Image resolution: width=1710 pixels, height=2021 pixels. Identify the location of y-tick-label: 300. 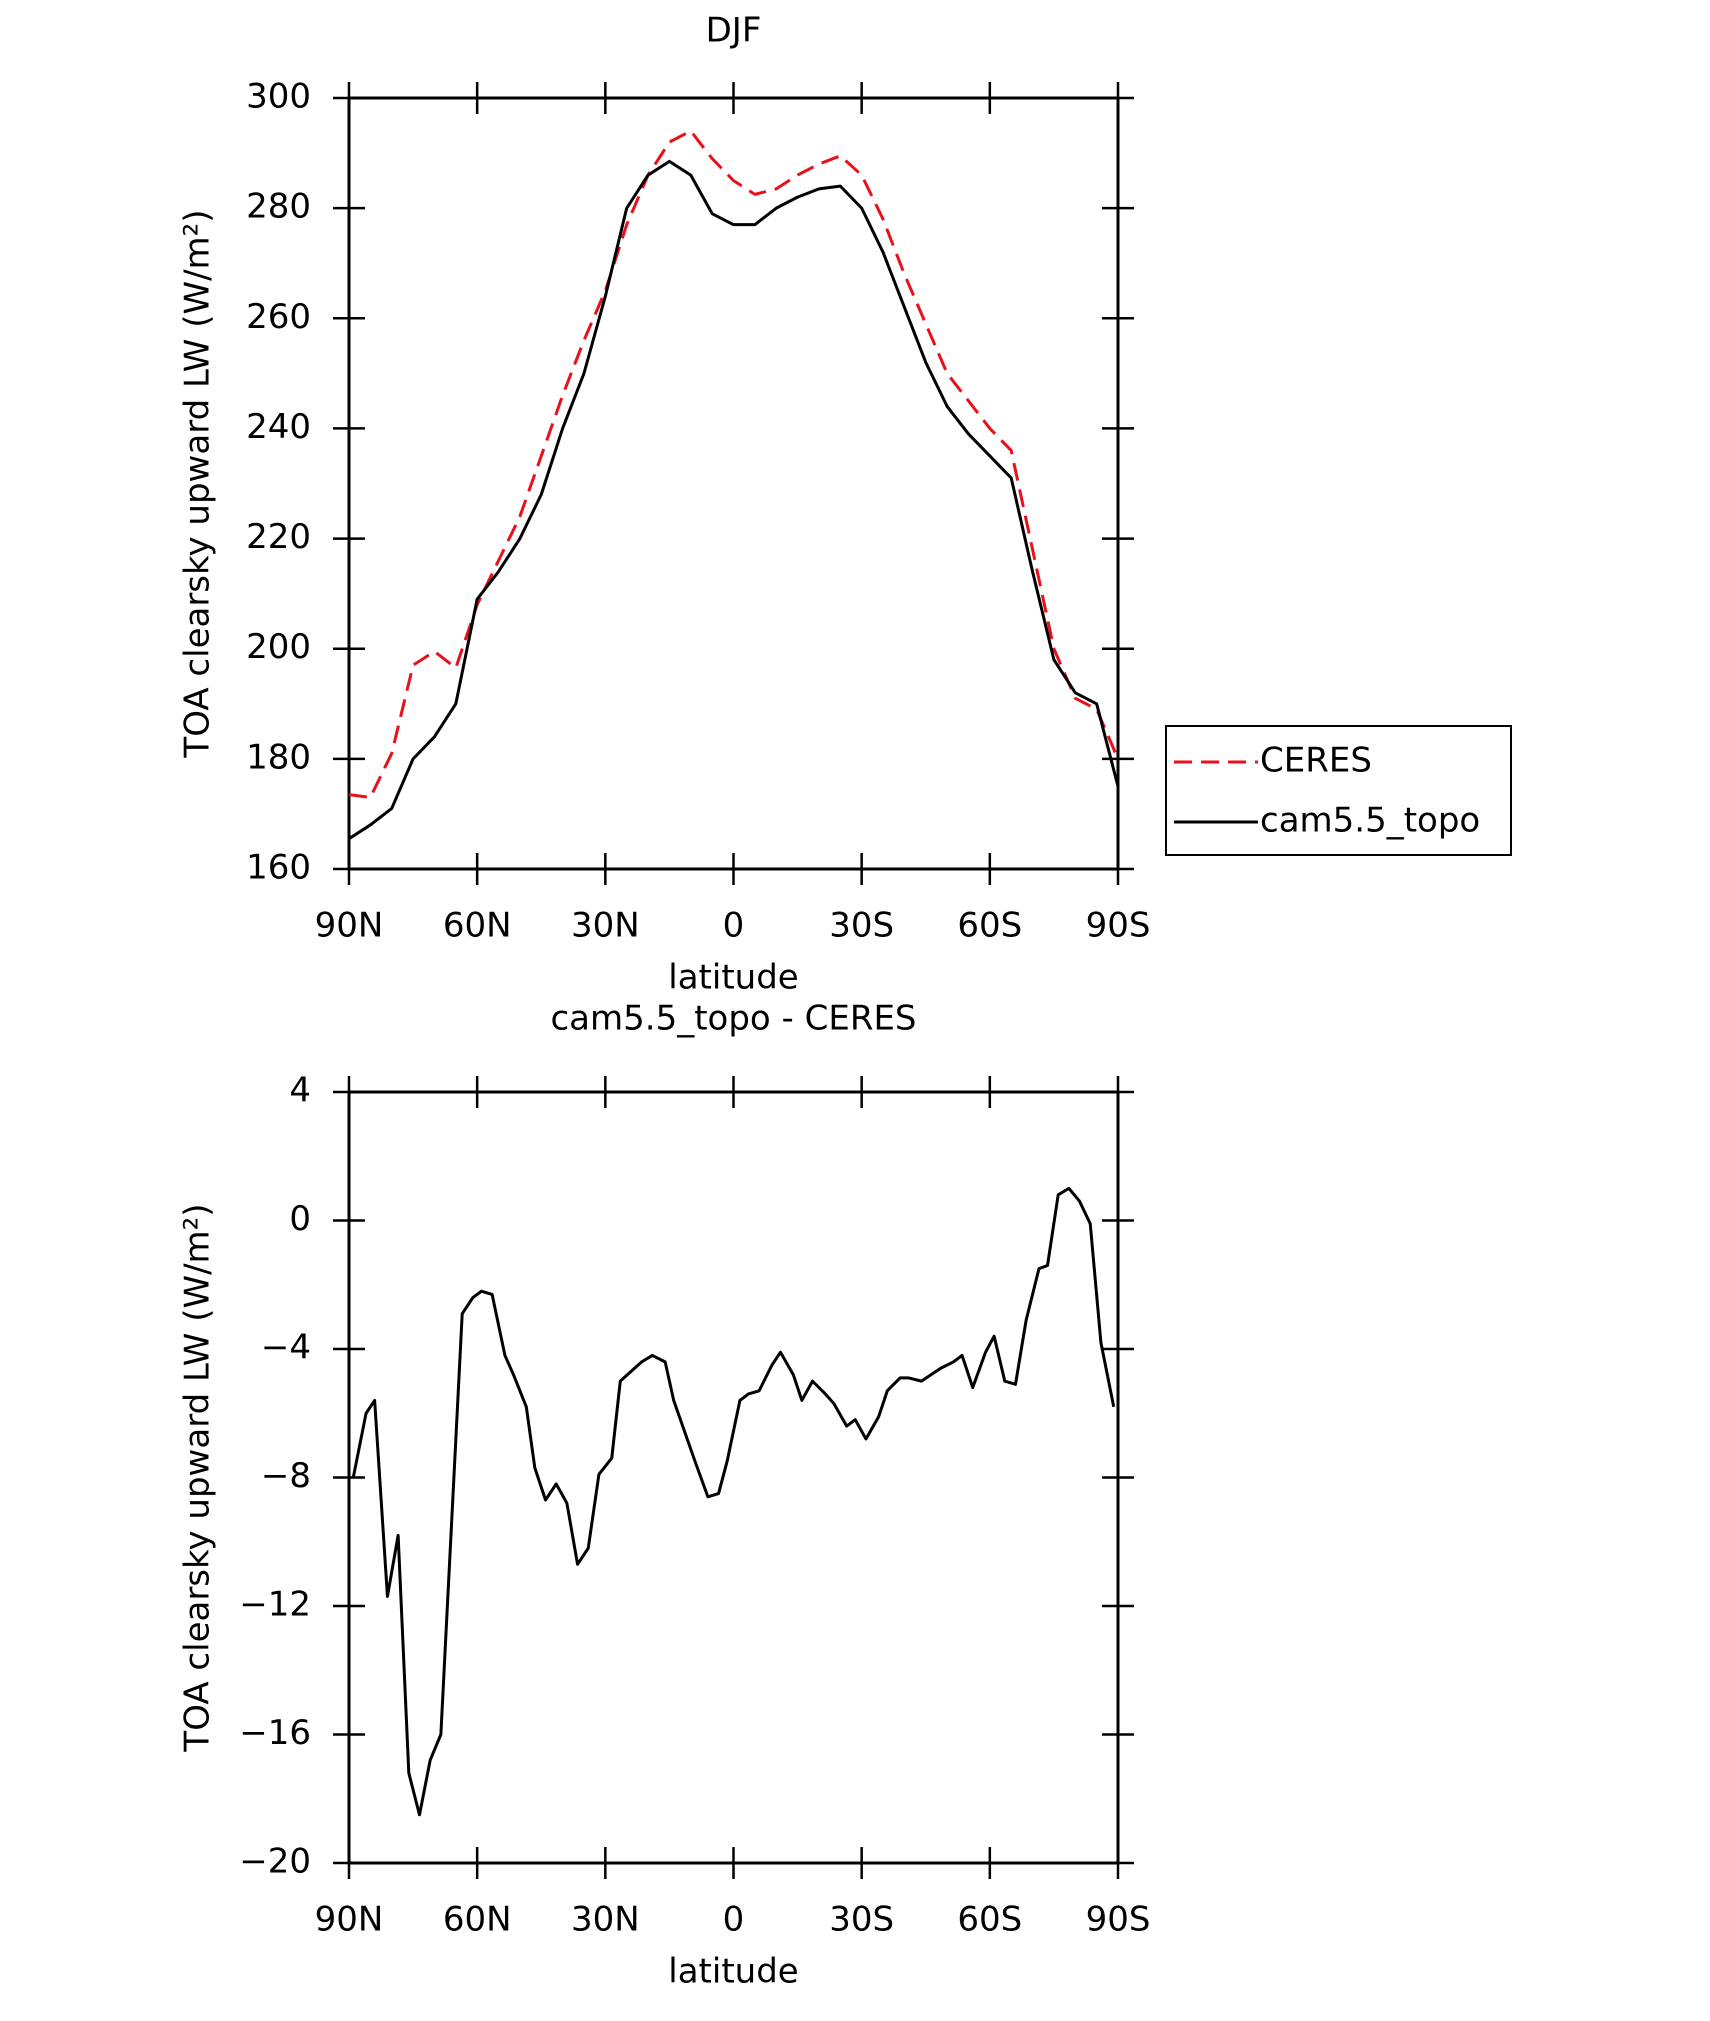
(278, 97).